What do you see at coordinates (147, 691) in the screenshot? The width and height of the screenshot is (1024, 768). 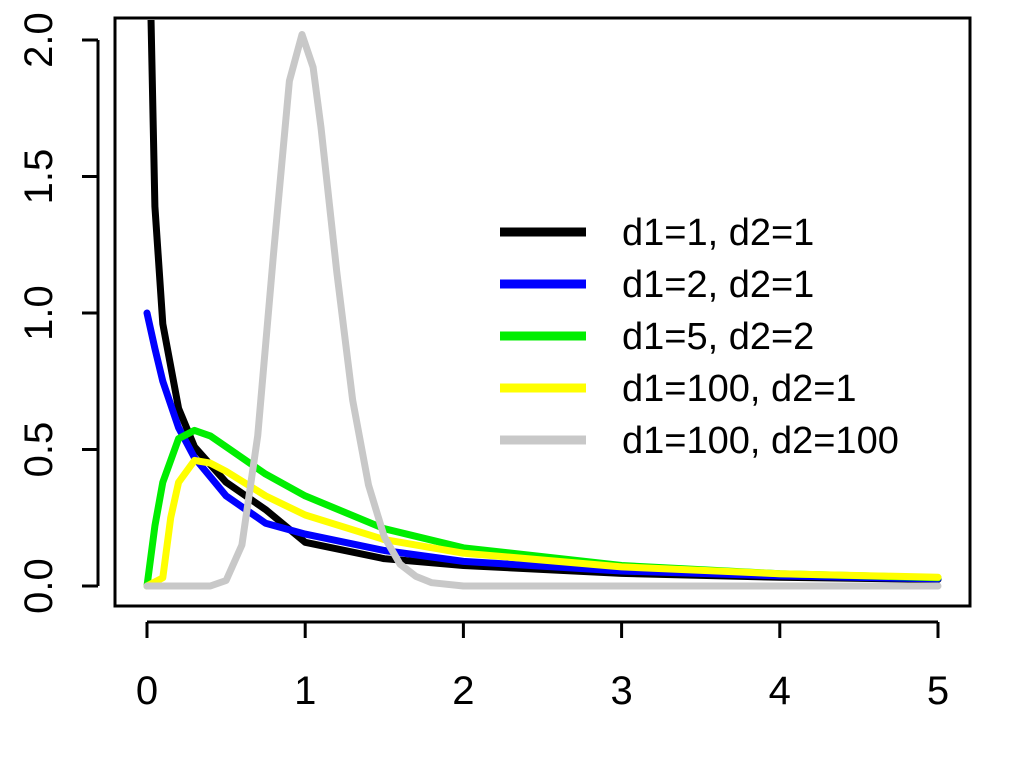 I see `x-tick-label: 0` at bounding box center [147, 691].